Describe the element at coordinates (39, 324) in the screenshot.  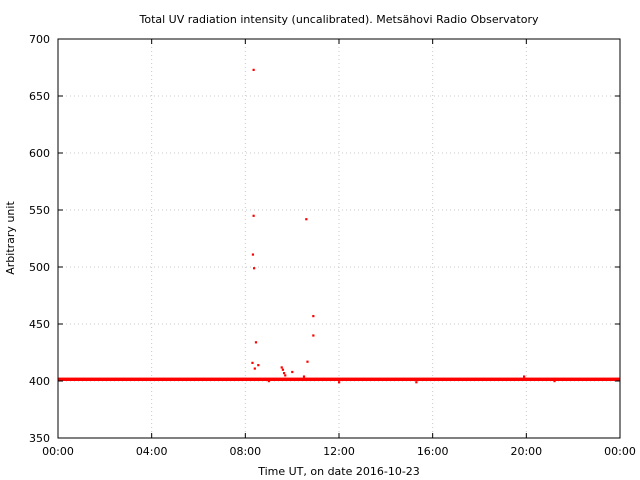
I see `y-tick-label: 450` at that location.